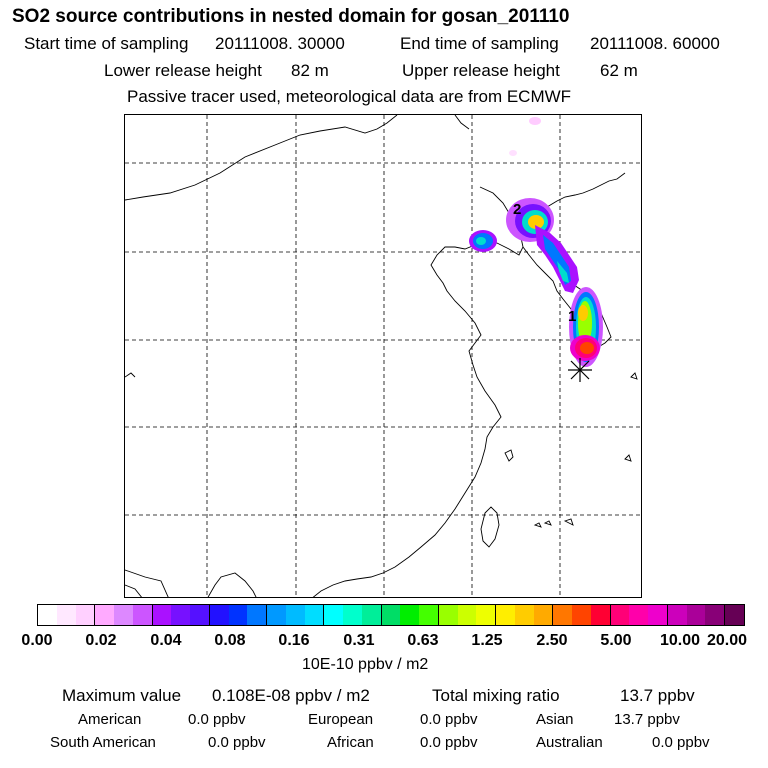  Describe the element at coordinates (365, 664) in the screenshot. I see `colorbar-unit: 10E-10 ppbv / m2` at that location.